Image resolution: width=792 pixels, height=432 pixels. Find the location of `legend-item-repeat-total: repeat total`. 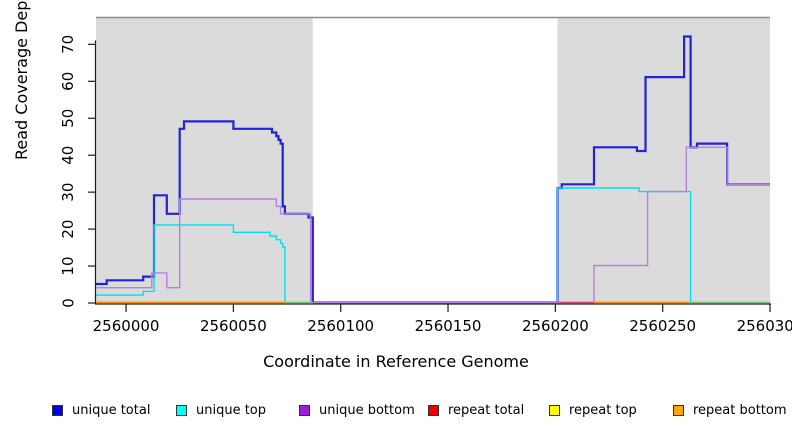

legend-item-repeat-total: repeat total is located at coordinates (476, 410).